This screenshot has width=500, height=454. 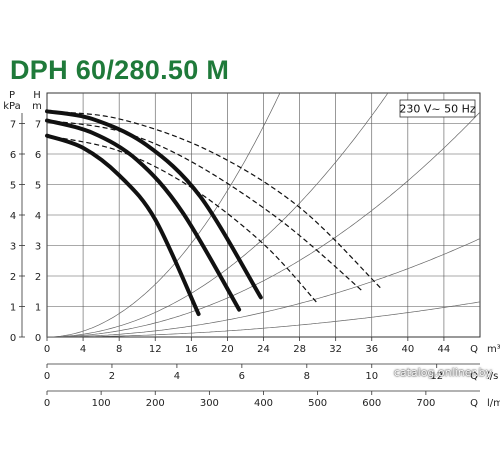 What do you see at coordinates (37, 95) in the screenshot?
I see `y-axis-h-symbol: H` at bounding box center [37, 95].